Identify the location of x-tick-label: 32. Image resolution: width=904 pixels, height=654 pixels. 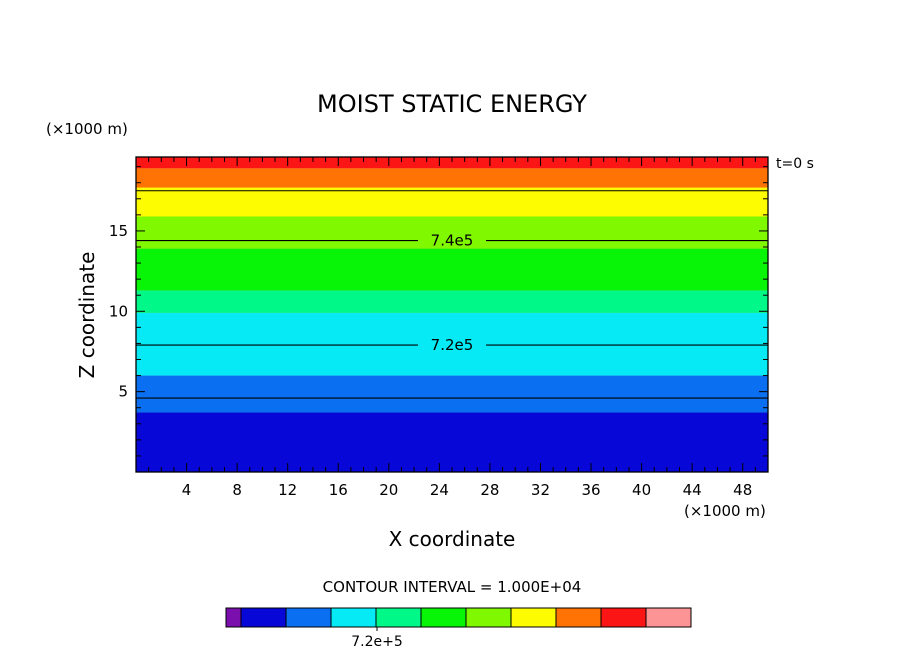
(540, 490).